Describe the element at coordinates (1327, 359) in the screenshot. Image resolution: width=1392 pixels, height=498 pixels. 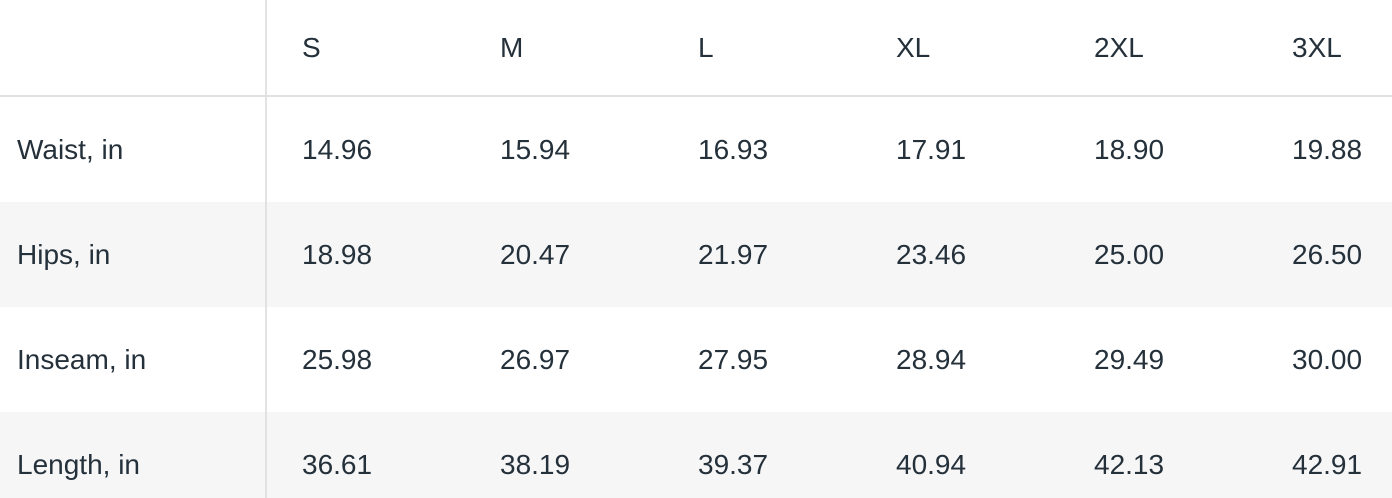
I see `table-cell: 30.00` at that location.